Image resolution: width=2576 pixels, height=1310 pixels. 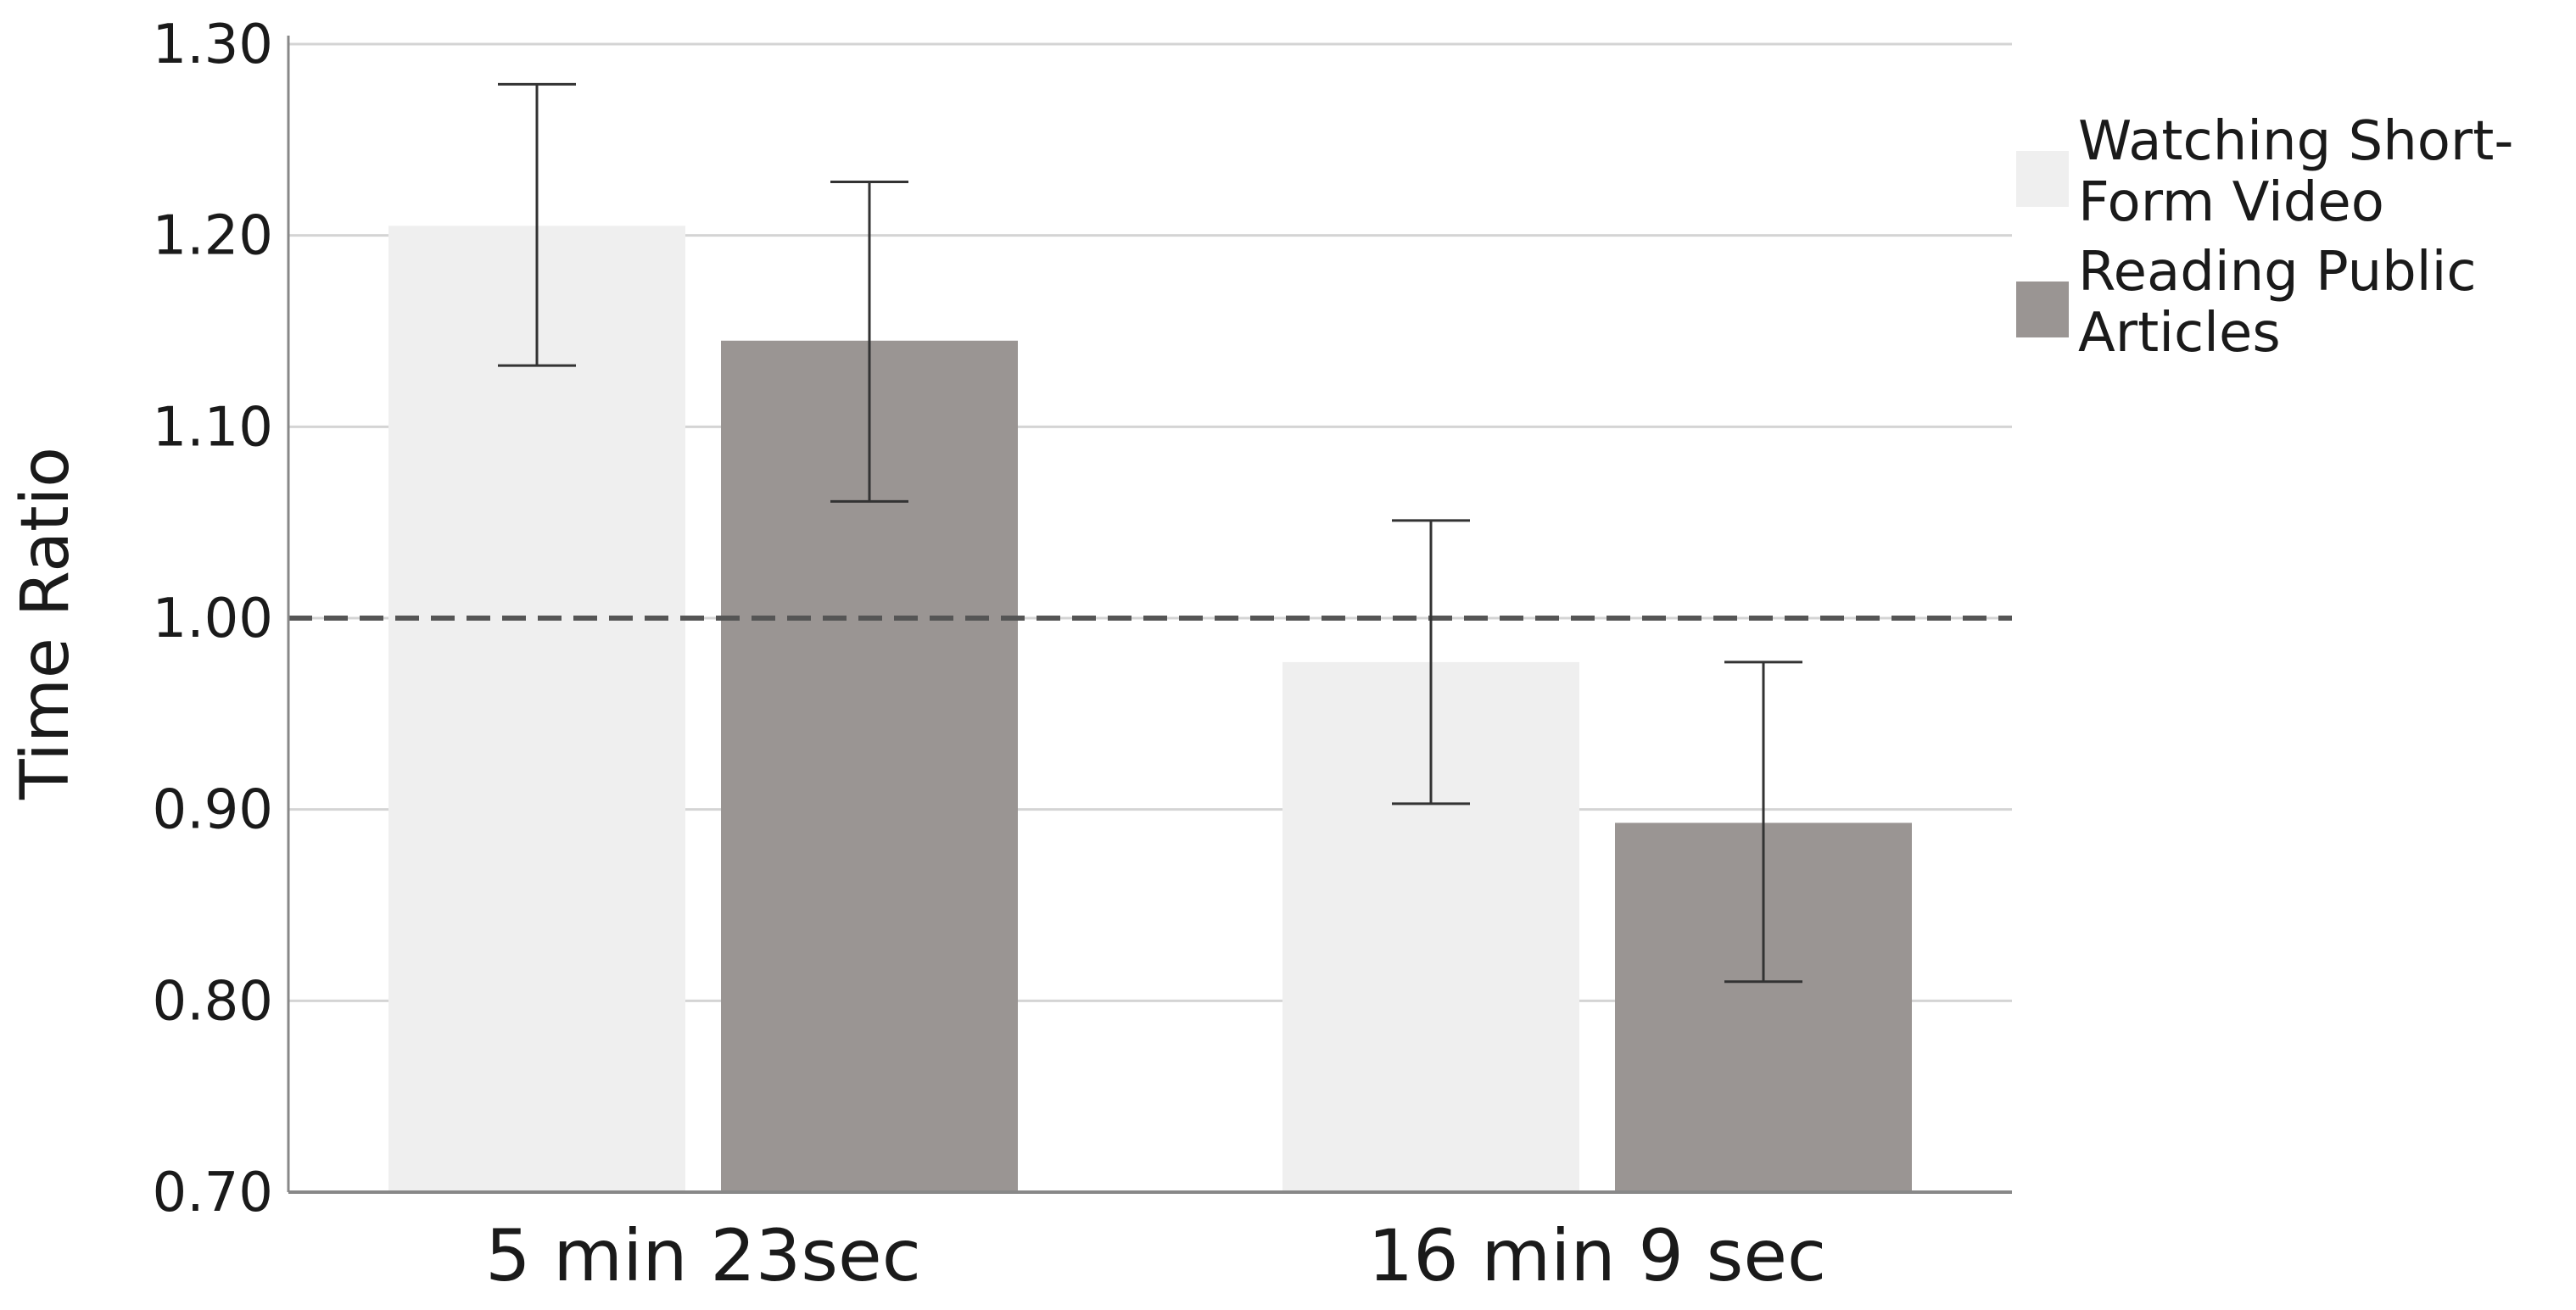 What do you see at coordinates (213, 1193) in the screenshot?
I see `y-tick-label: 0.70` at bounding box center [213, 1193].